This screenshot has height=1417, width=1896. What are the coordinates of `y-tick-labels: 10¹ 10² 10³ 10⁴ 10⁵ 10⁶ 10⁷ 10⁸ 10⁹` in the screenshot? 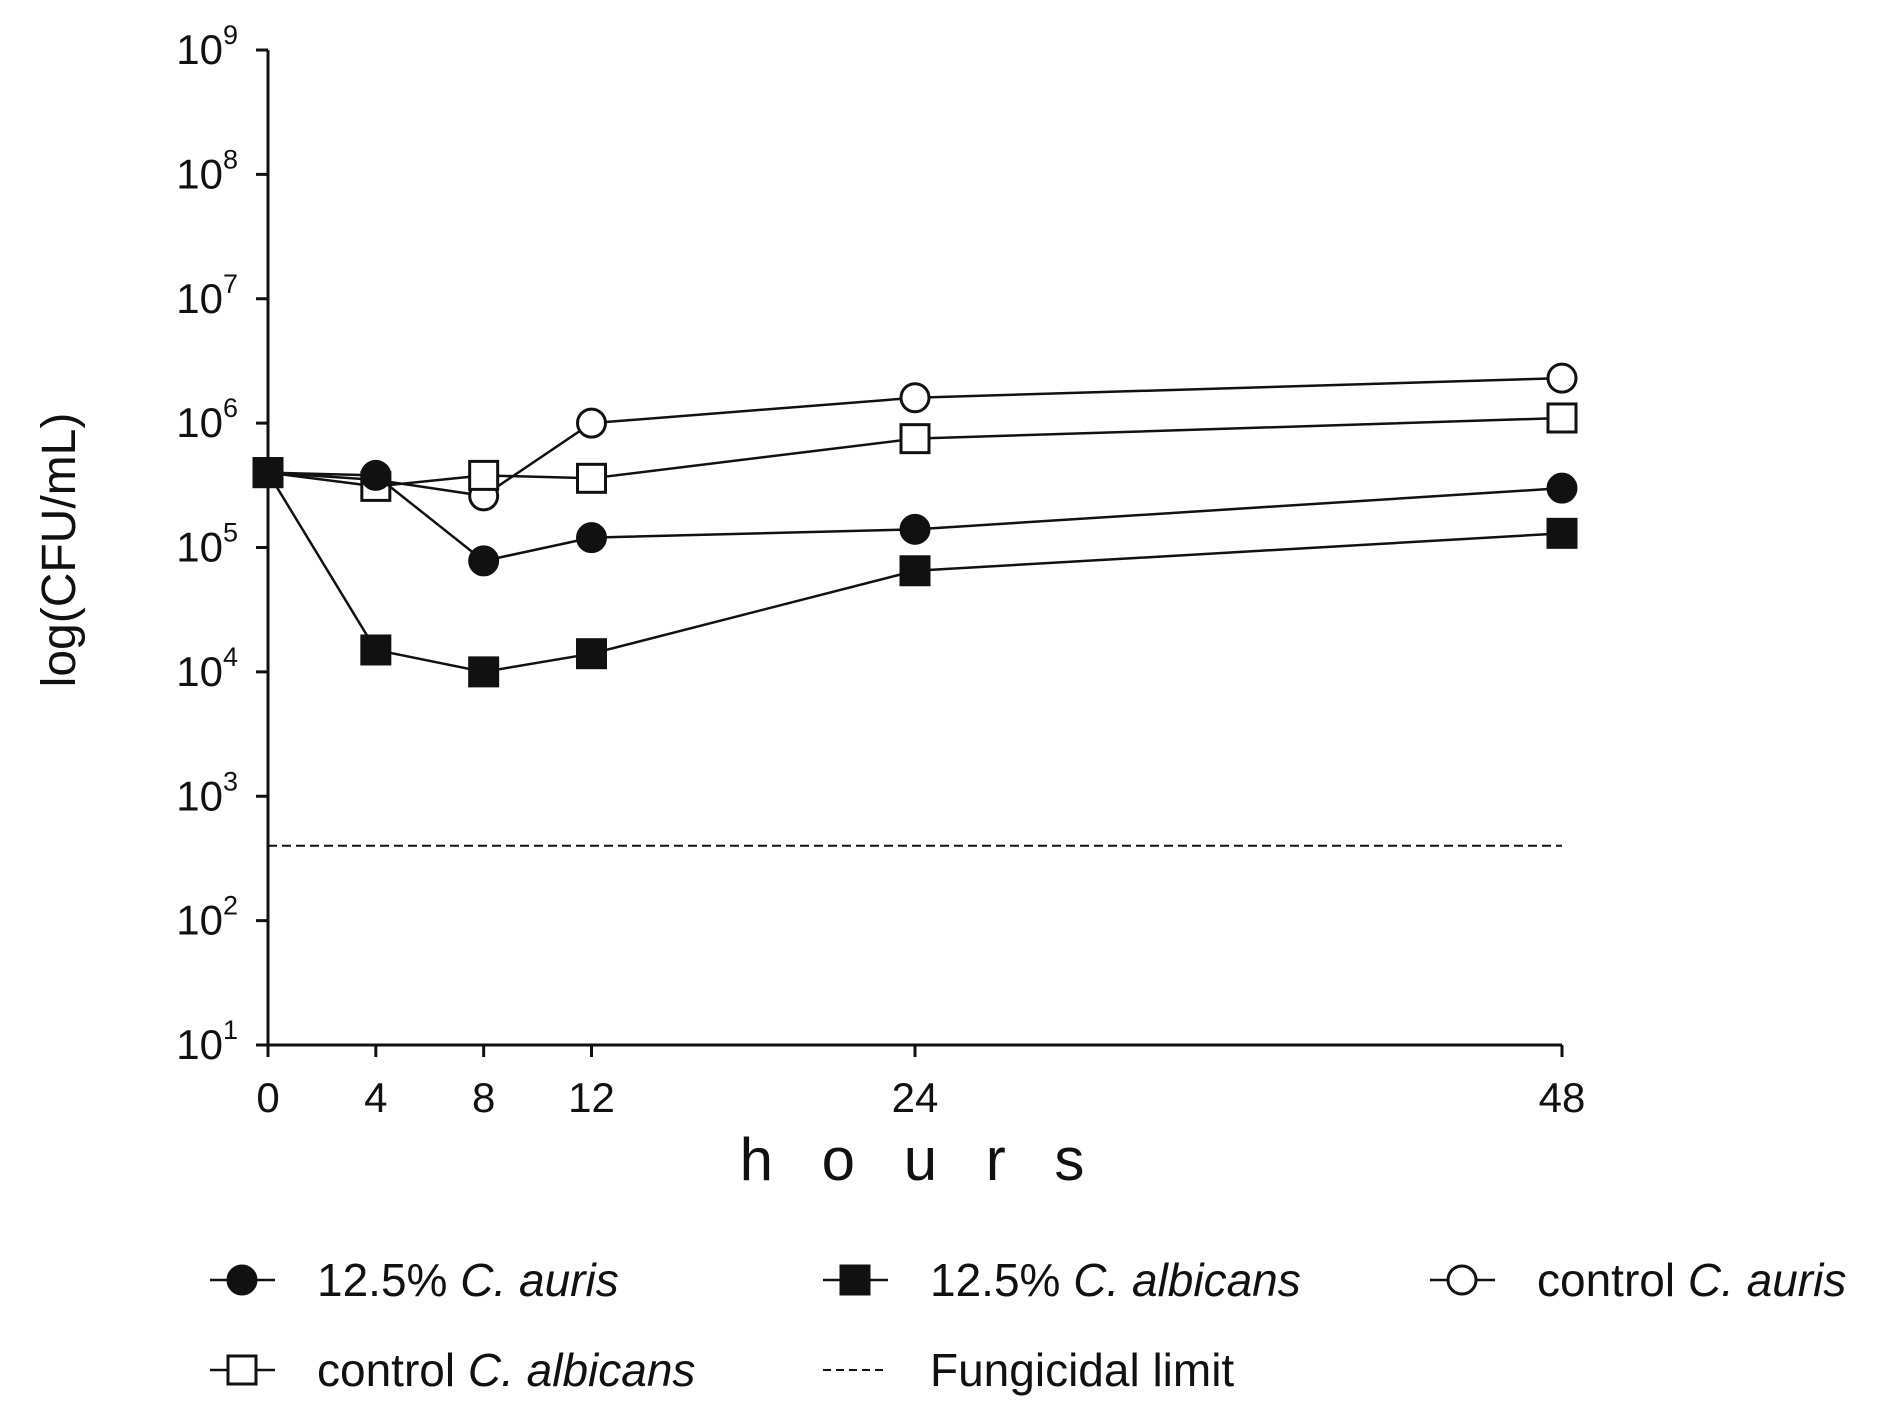 It's located at (207, 544).